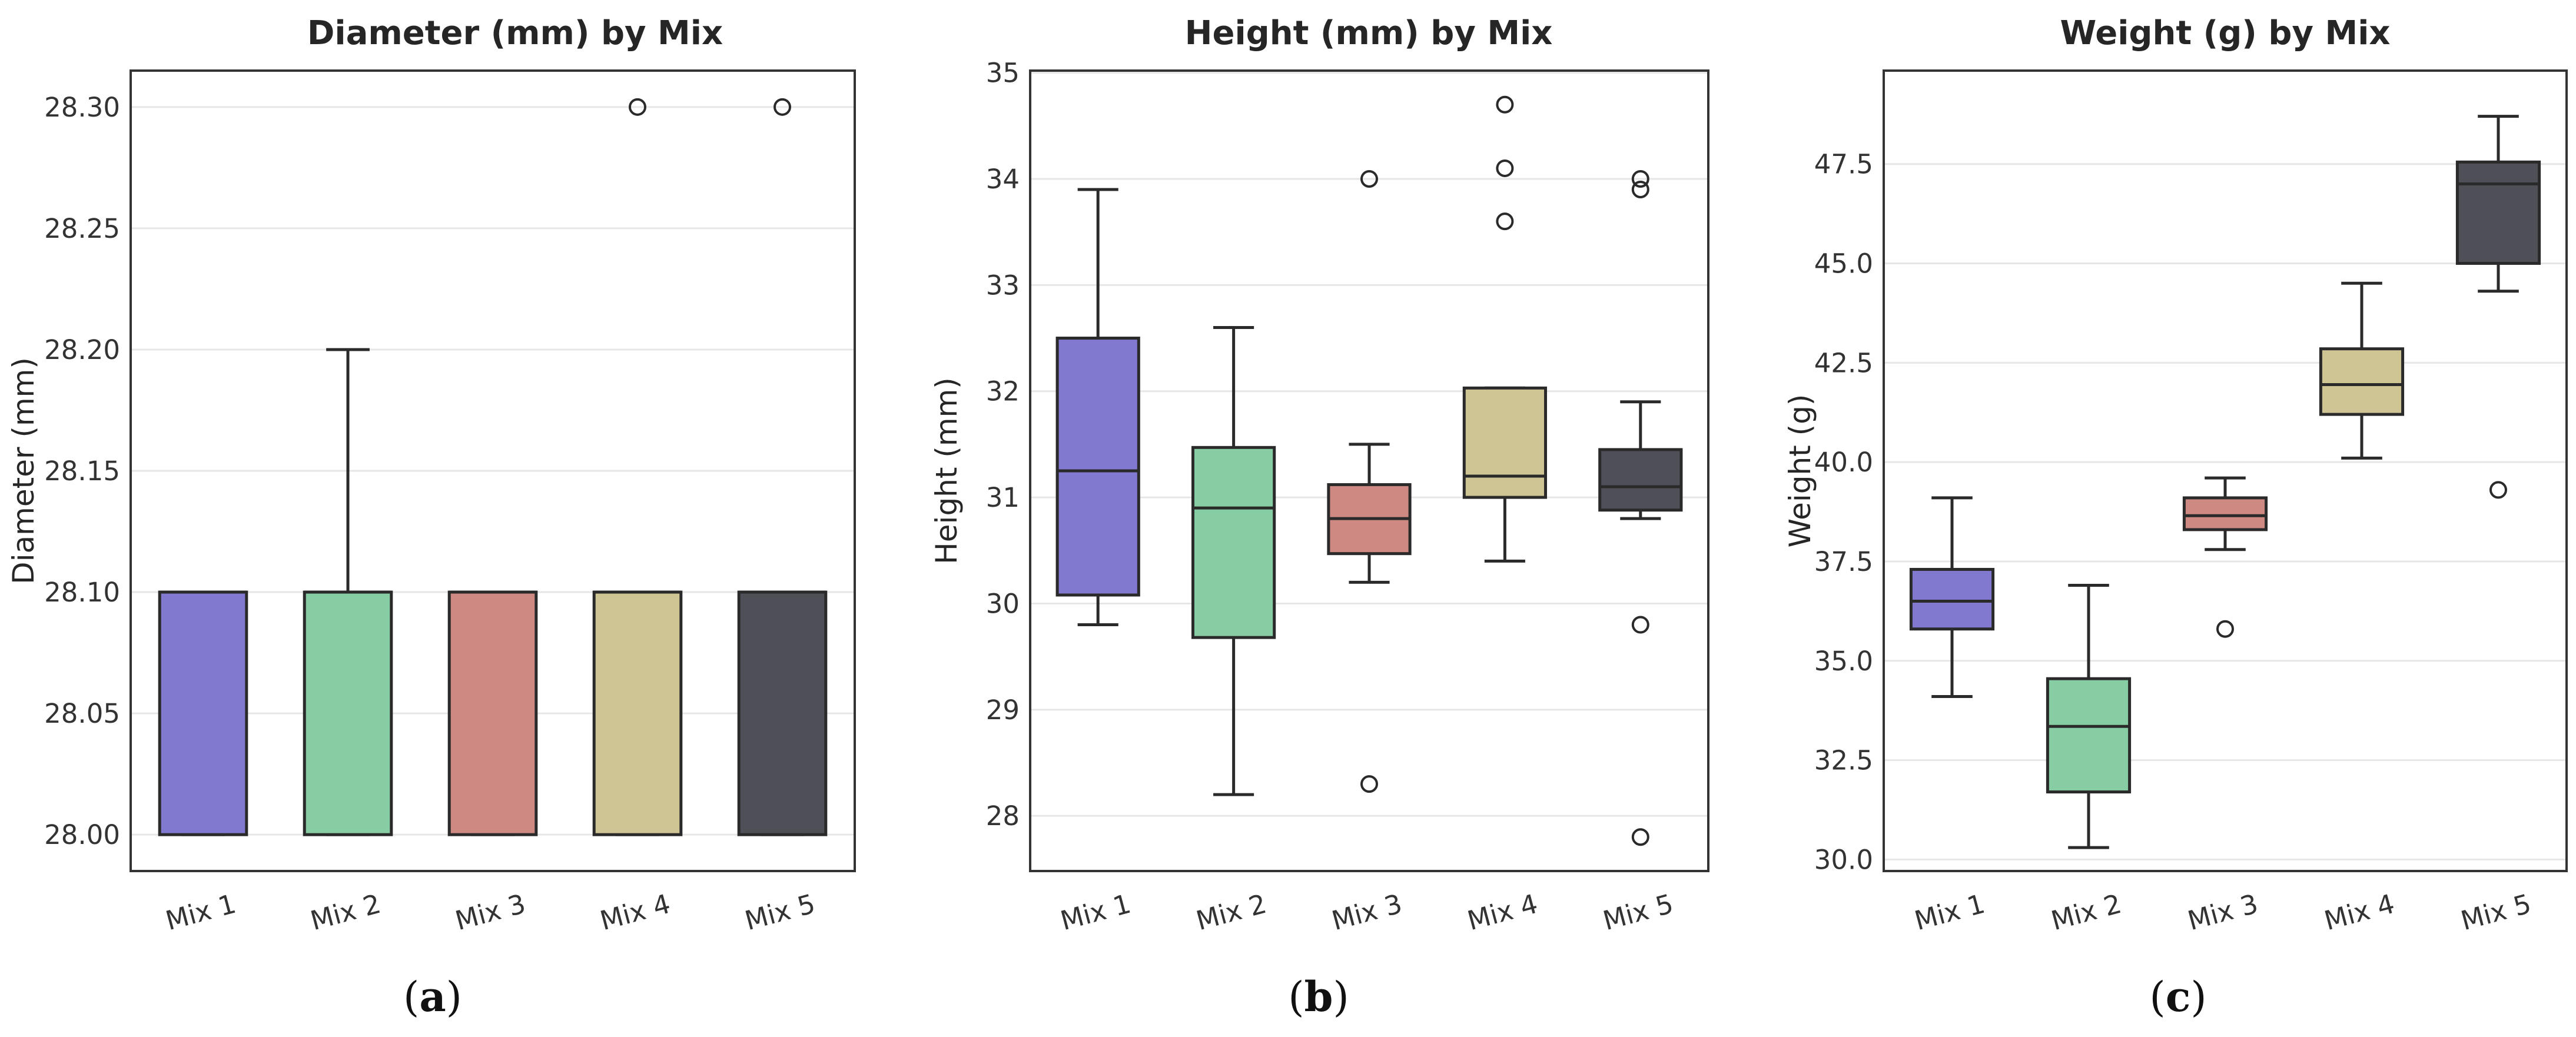 The width and height of the screenshot is (2576, 1037). I want to click on y-tick-label: 28.25, so click(82, 229).